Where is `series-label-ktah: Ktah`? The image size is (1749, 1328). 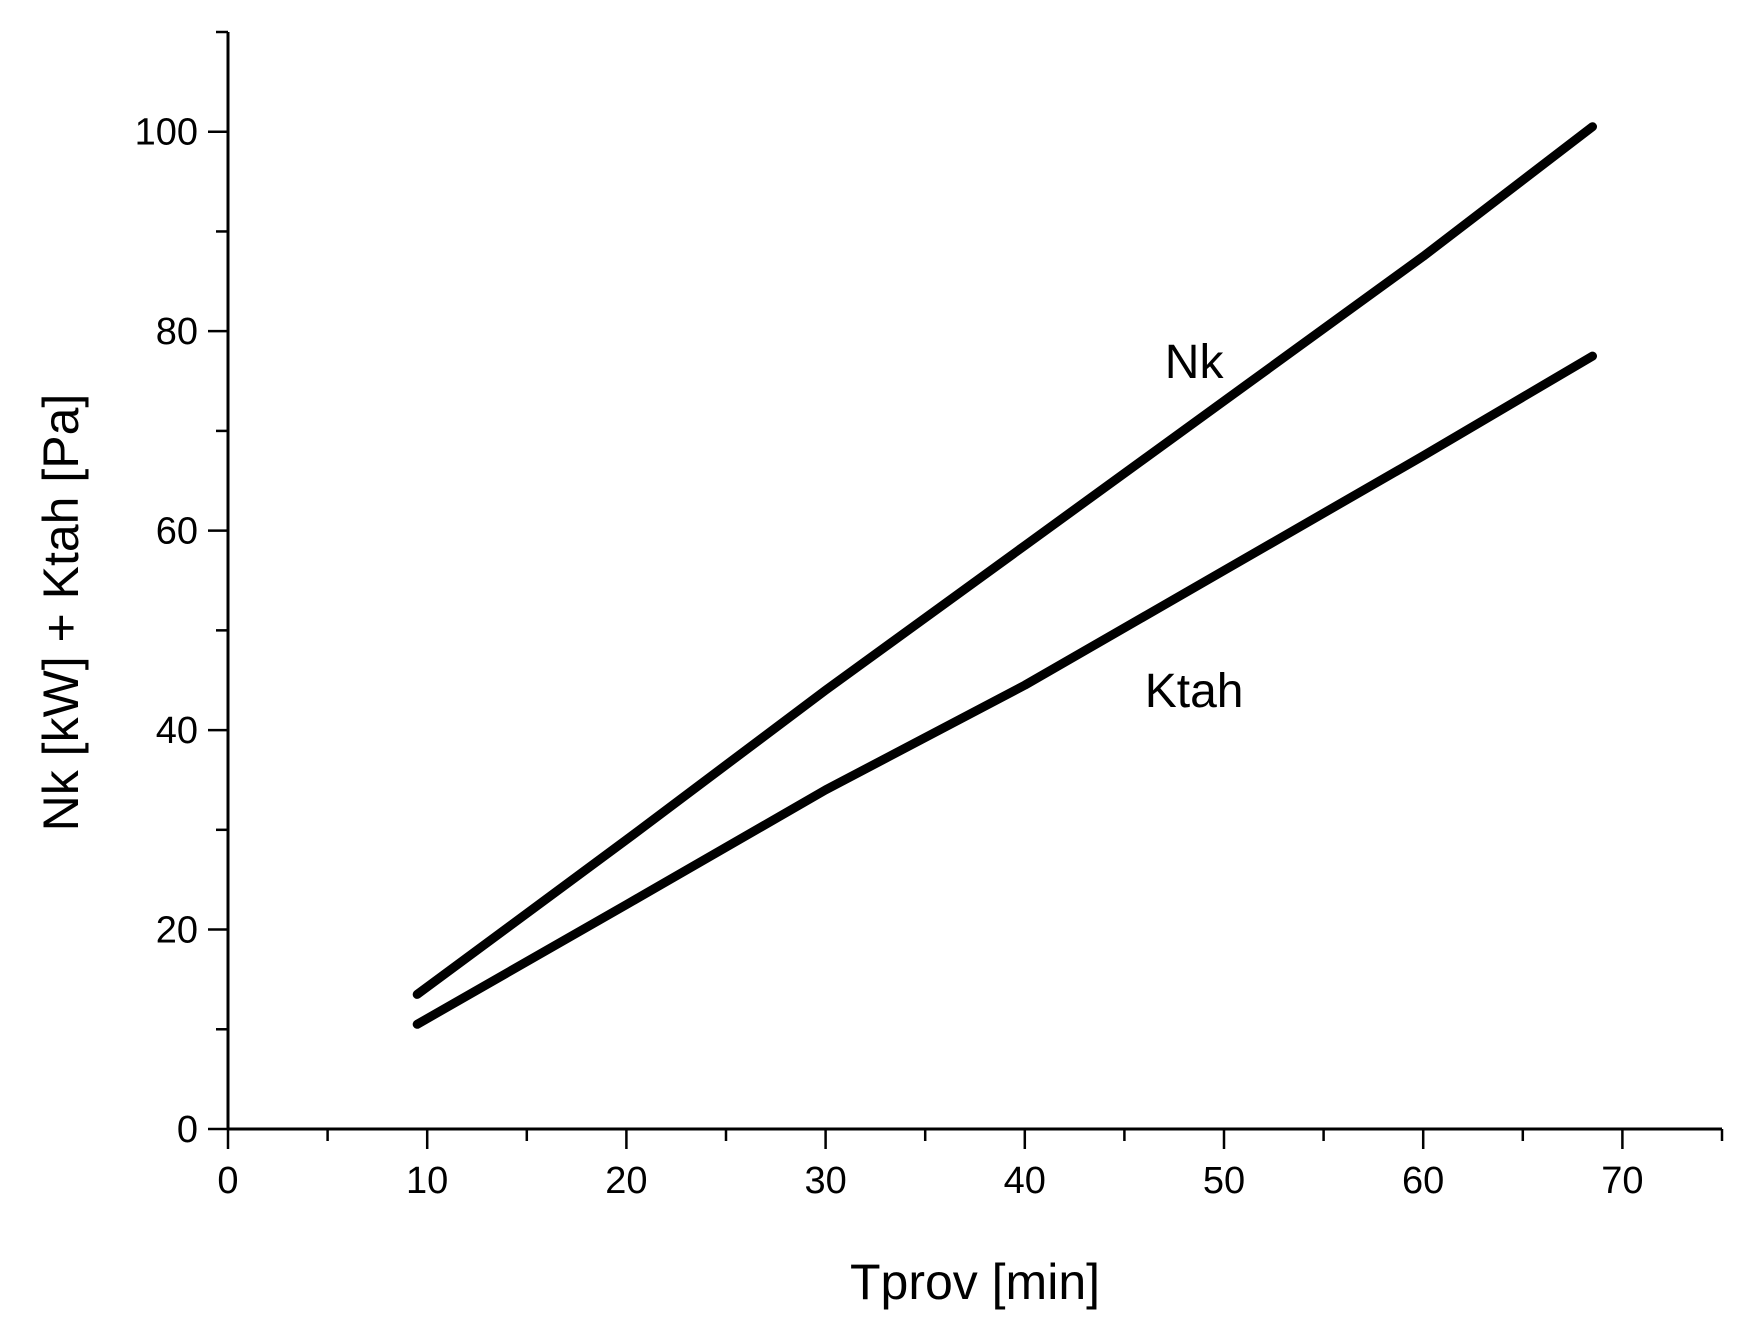 series-label-ktah: Ktah is located at coordinates (1194, 691).